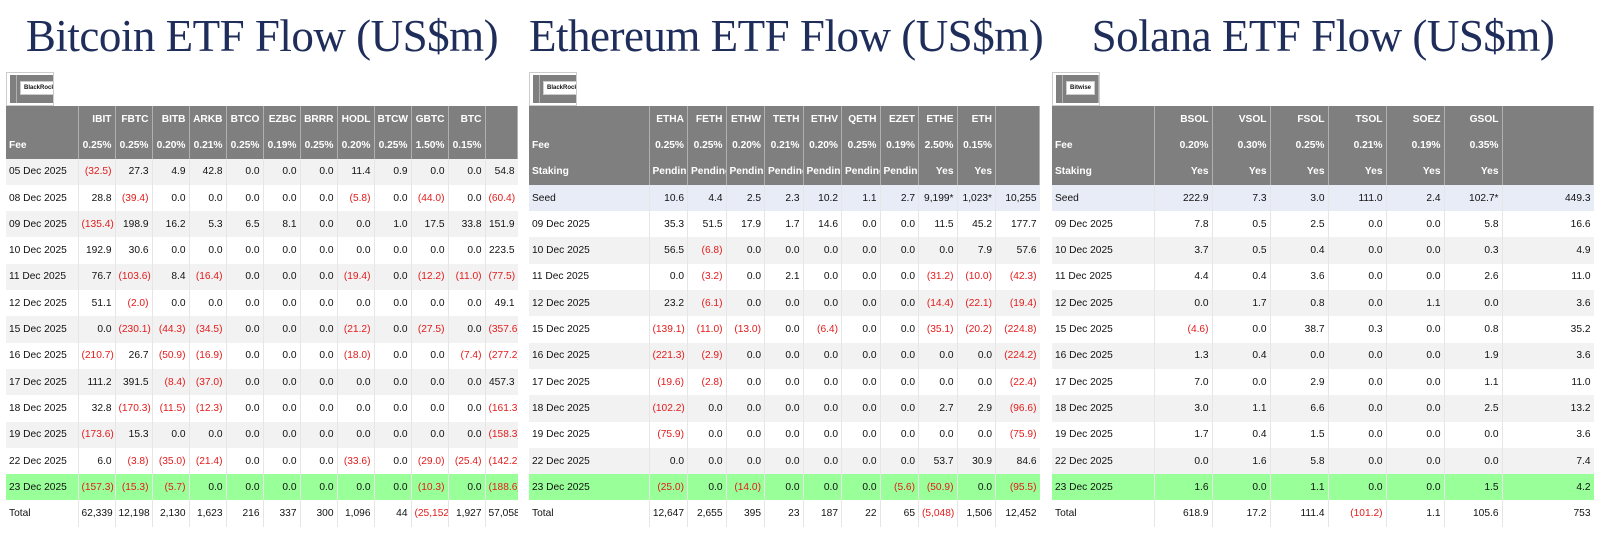 This screenshot has height=540, width=1600. Describe the element at coordinates (1241, 277) in the screenshot. I see `value-cell: 0.4` at that location.